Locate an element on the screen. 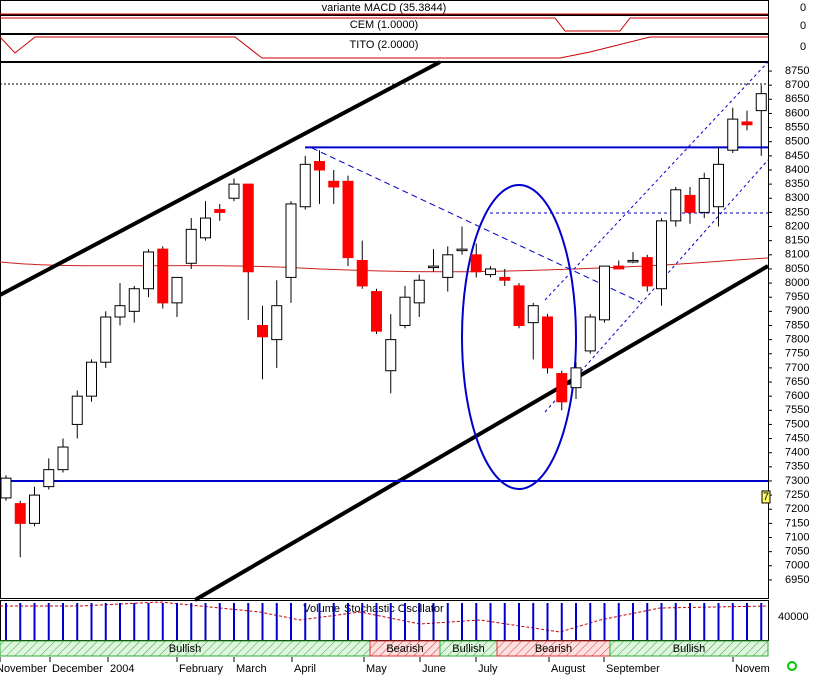  x-tick-label: June is located at coordinates (434, 669).